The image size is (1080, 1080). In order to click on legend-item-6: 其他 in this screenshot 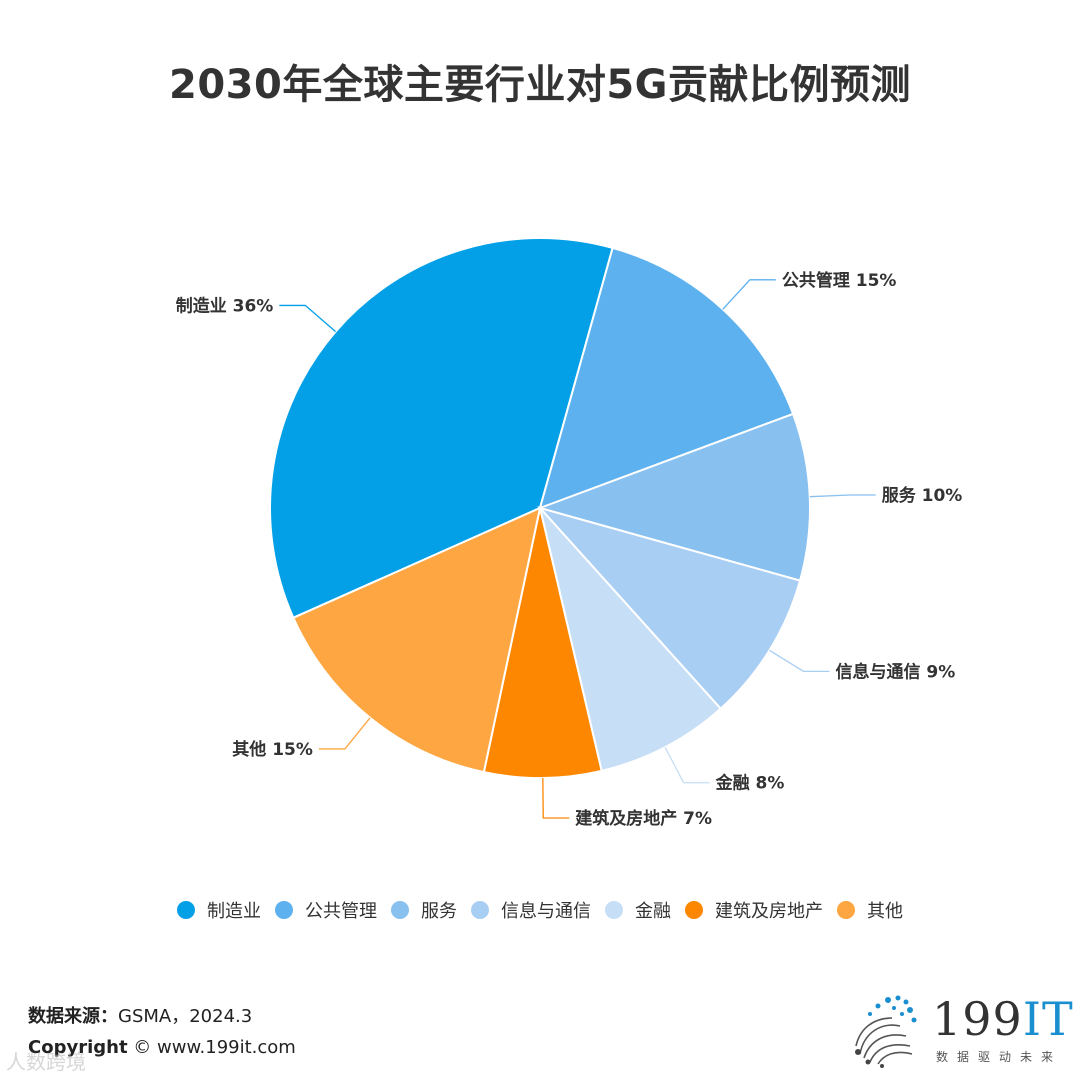, I will do `click(870, 910)`.